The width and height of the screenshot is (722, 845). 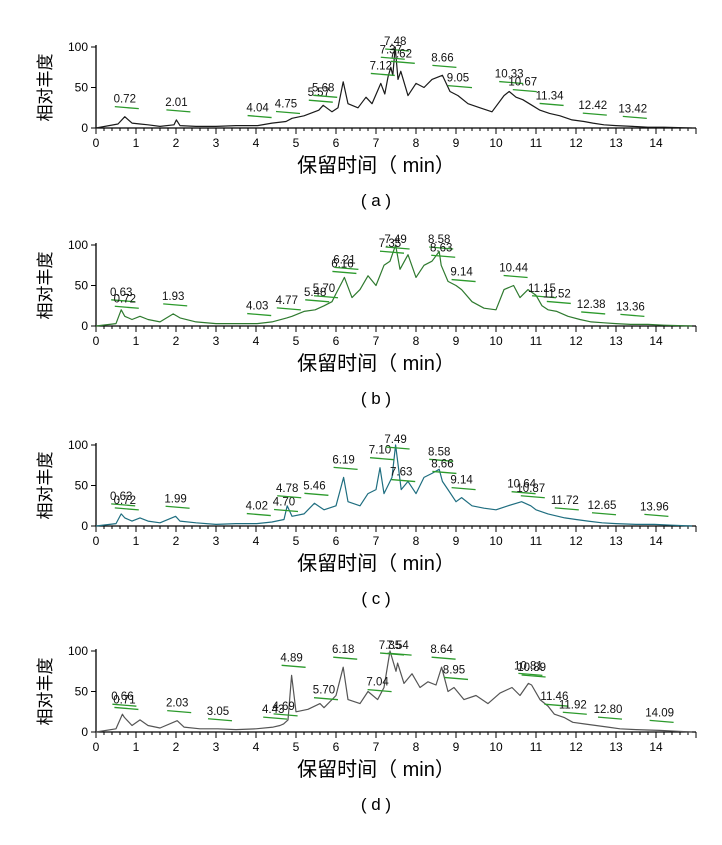 I want to click on peak-label: 11.46, so click(x=554, y=697).